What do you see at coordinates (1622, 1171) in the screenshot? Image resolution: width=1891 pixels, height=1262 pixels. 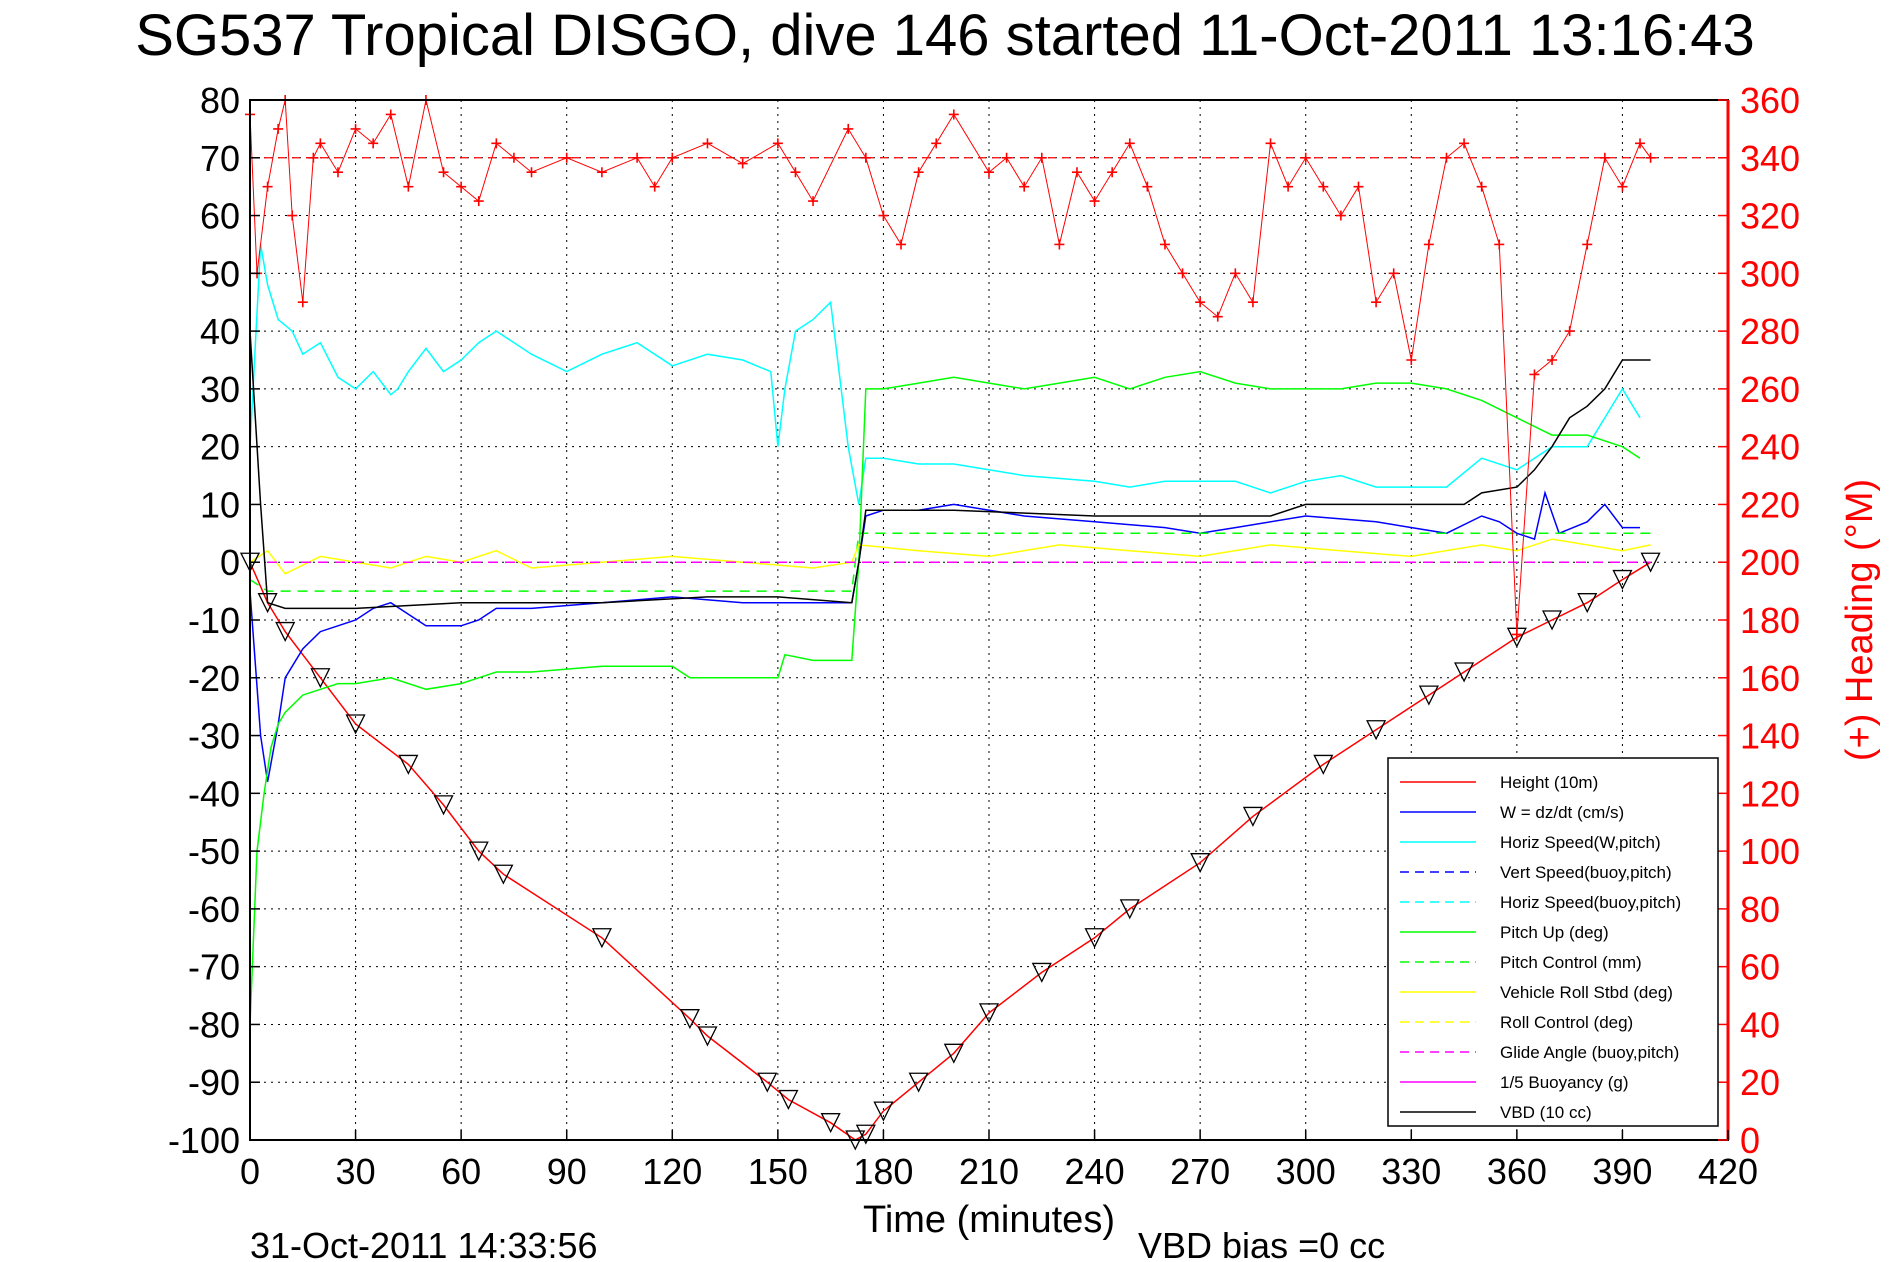 I see `x-tick-label: 390` at bounding box center [1622, 1171].